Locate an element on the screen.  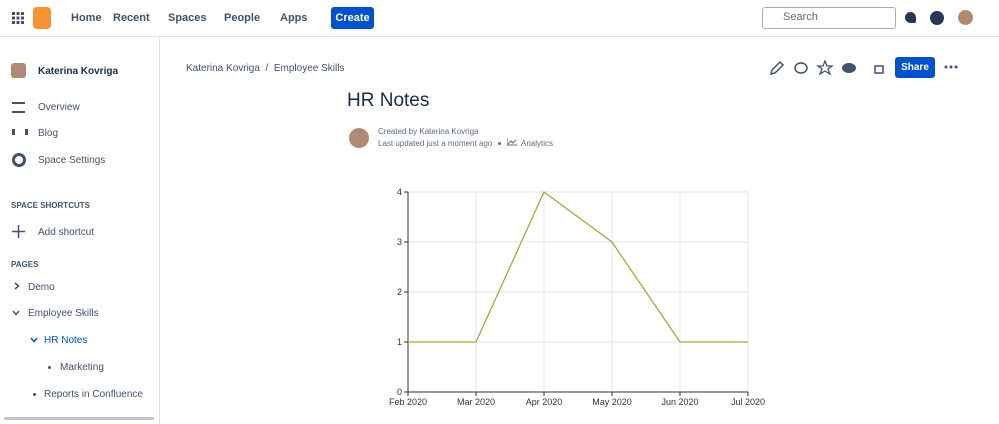
page-tree-item: Employee Skills is located at coordinates (63, 313).